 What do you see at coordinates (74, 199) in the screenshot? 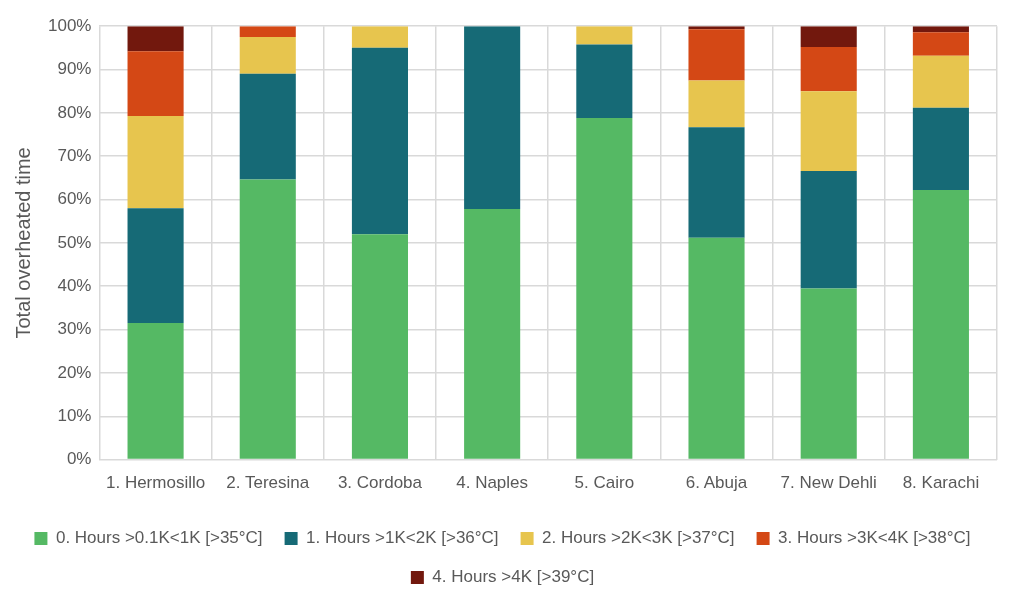
I see `y-tick-label: 60%` at bounding box center [74, 199].